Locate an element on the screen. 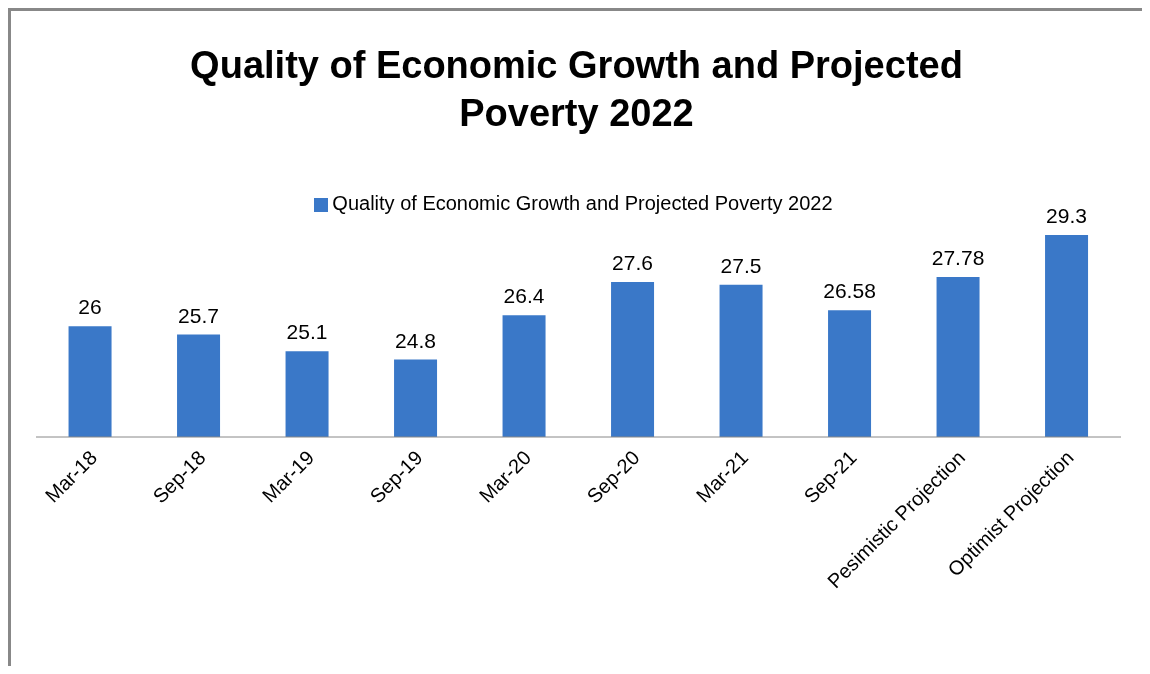 This screenshot has height=674, width=1150. data-label: 27.5 is located at coordinates (741, 265).